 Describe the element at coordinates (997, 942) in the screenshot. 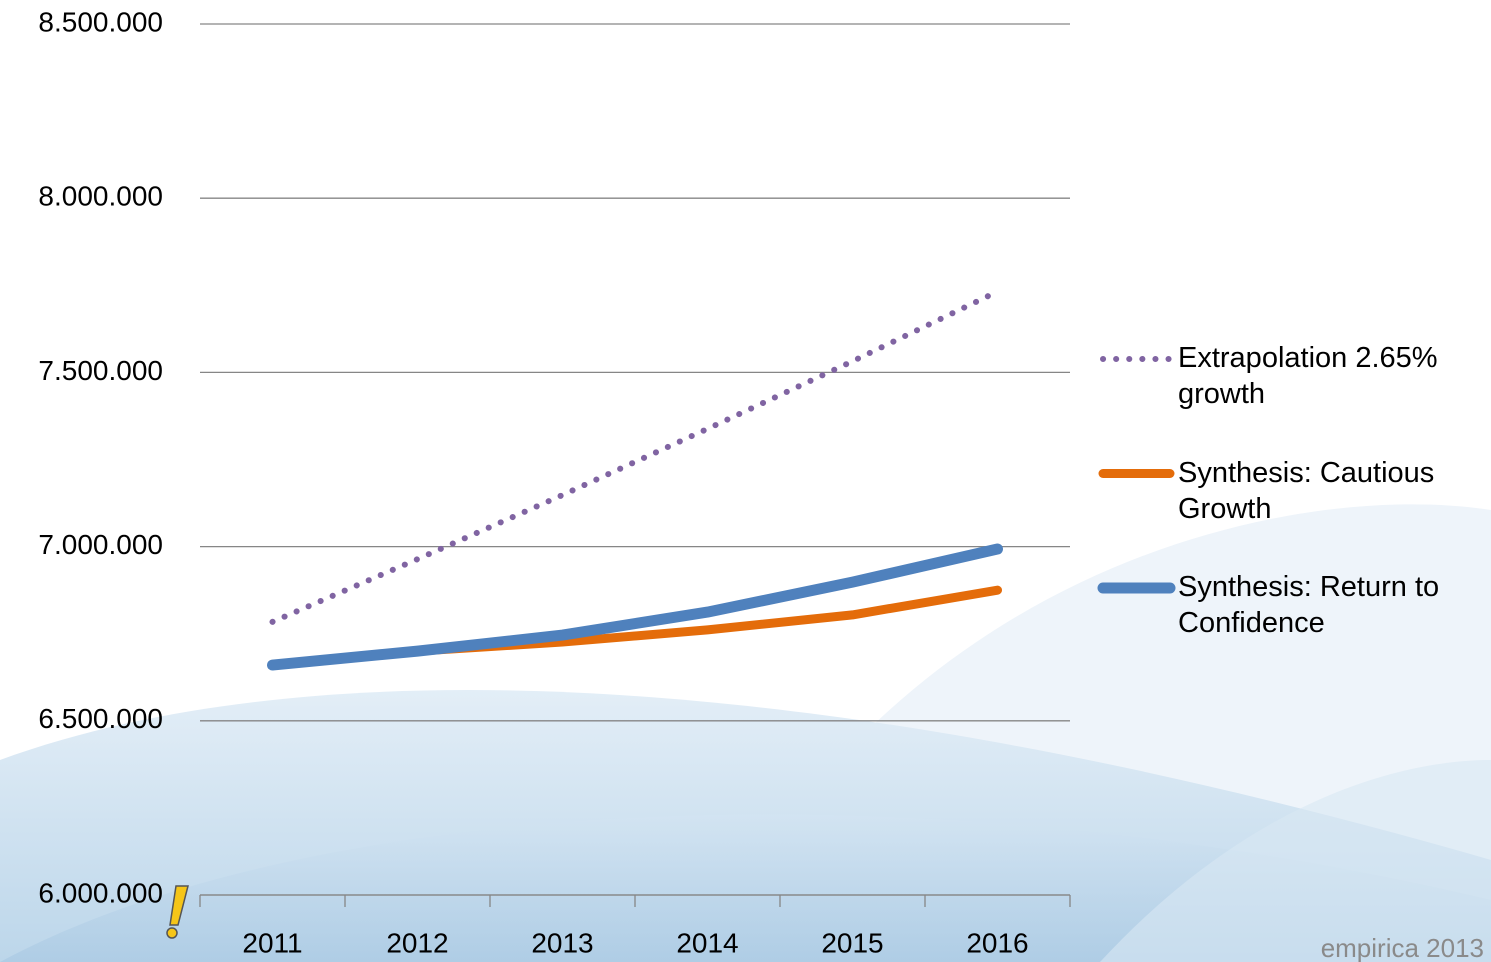

I see `x-tick-label: 2016` at that location.